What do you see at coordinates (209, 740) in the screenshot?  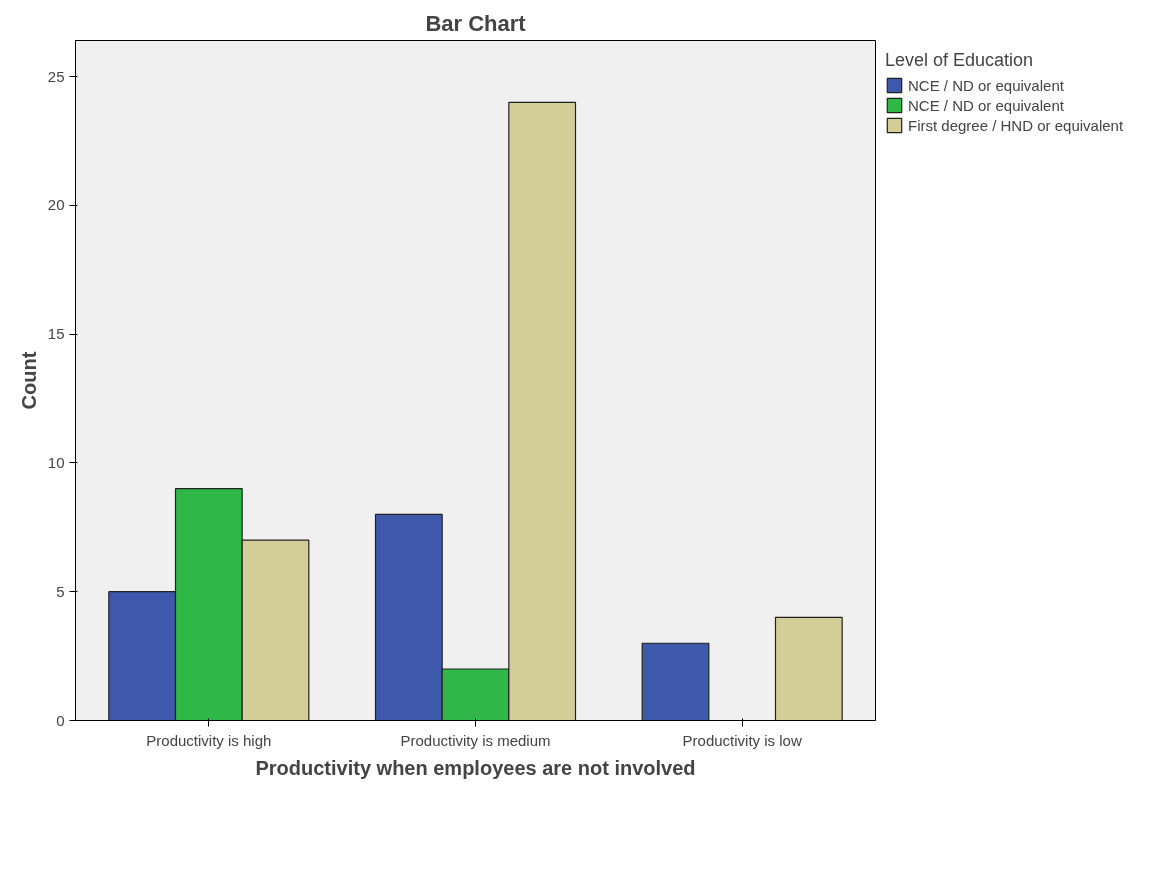 I see `x-tick-label: Productivity is high` at bounding box center [209, 740].